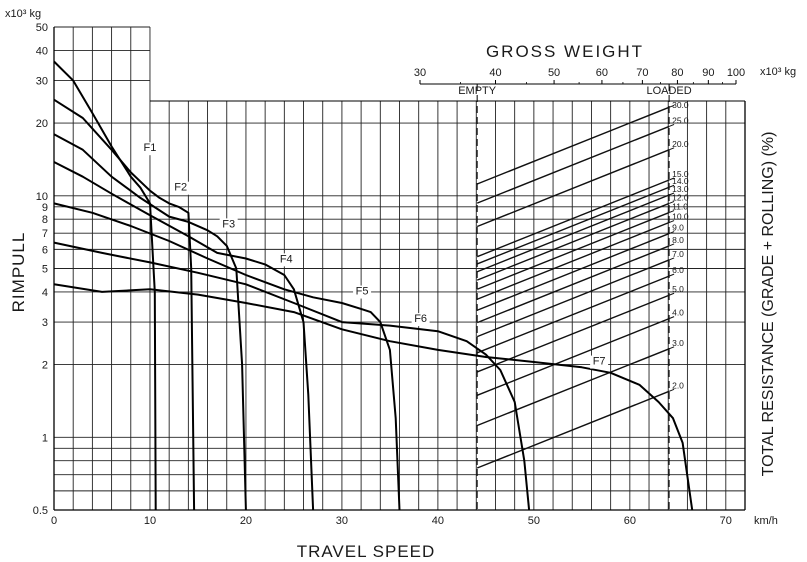  I want to click on resistance-value-label: 2.0, so click(678, 385).